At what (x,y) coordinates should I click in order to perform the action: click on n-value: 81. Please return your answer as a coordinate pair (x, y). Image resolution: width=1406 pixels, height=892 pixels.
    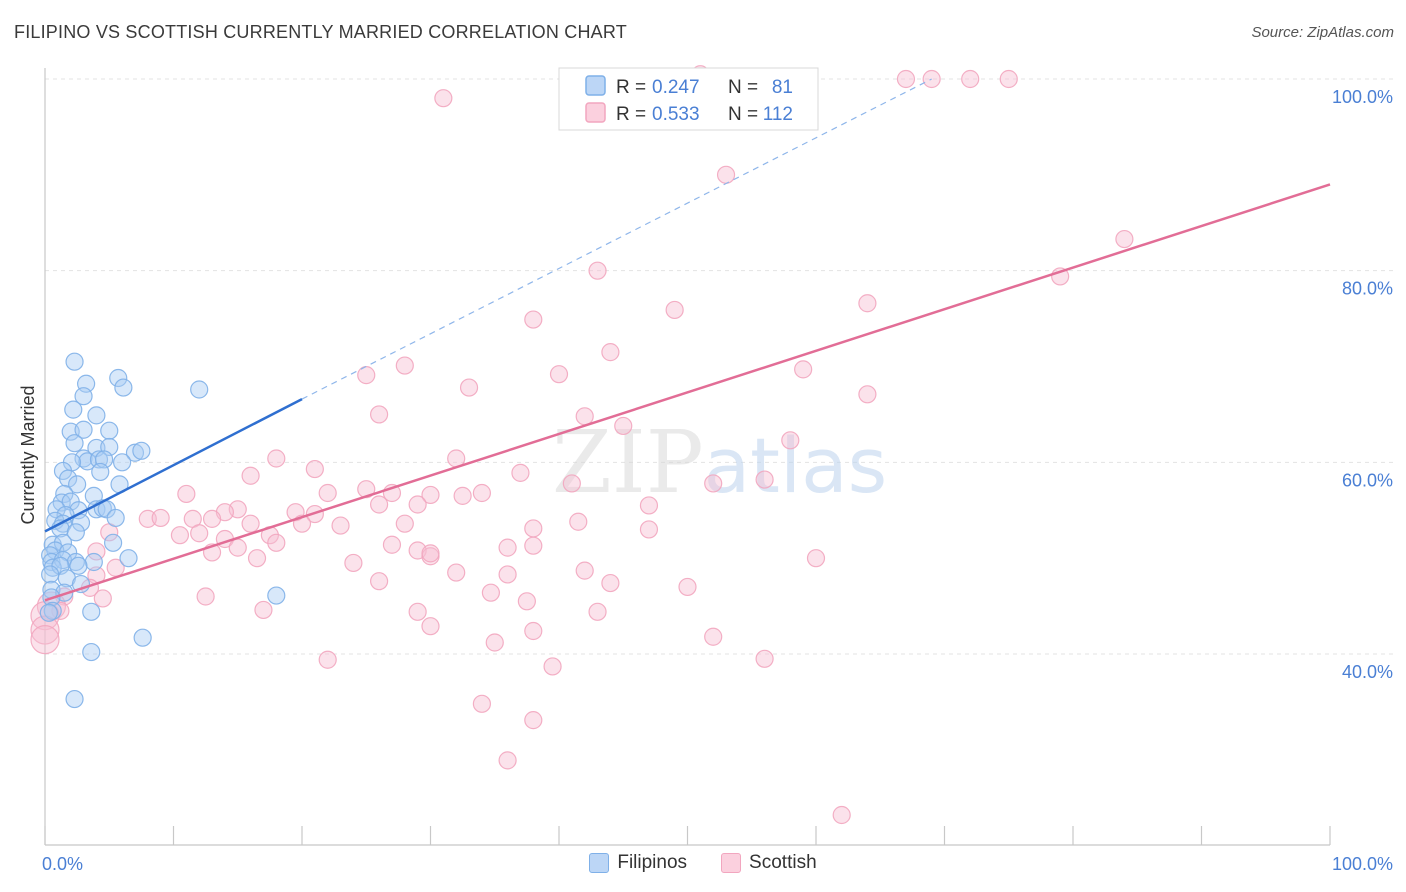
    Looking at the image, I should click on (782, 87).